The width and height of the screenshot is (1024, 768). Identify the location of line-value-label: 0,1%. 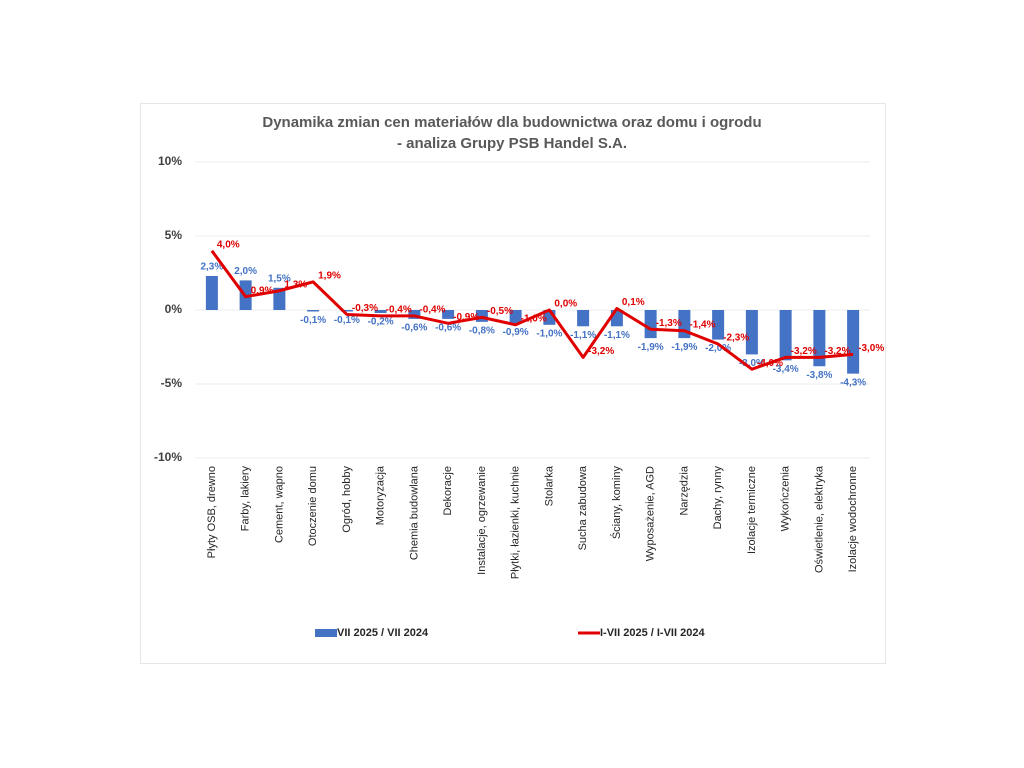
(633, 302).